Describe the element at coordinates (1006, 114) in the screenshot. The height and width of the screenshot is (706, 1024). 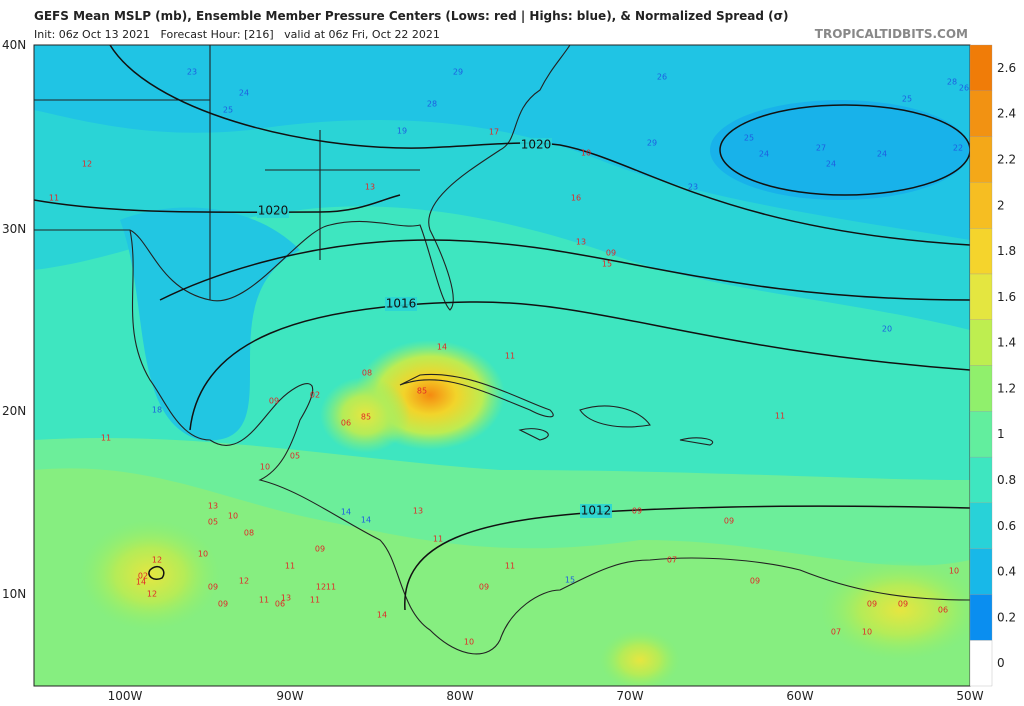
I see `colorbar-label: 2.4` at that location.